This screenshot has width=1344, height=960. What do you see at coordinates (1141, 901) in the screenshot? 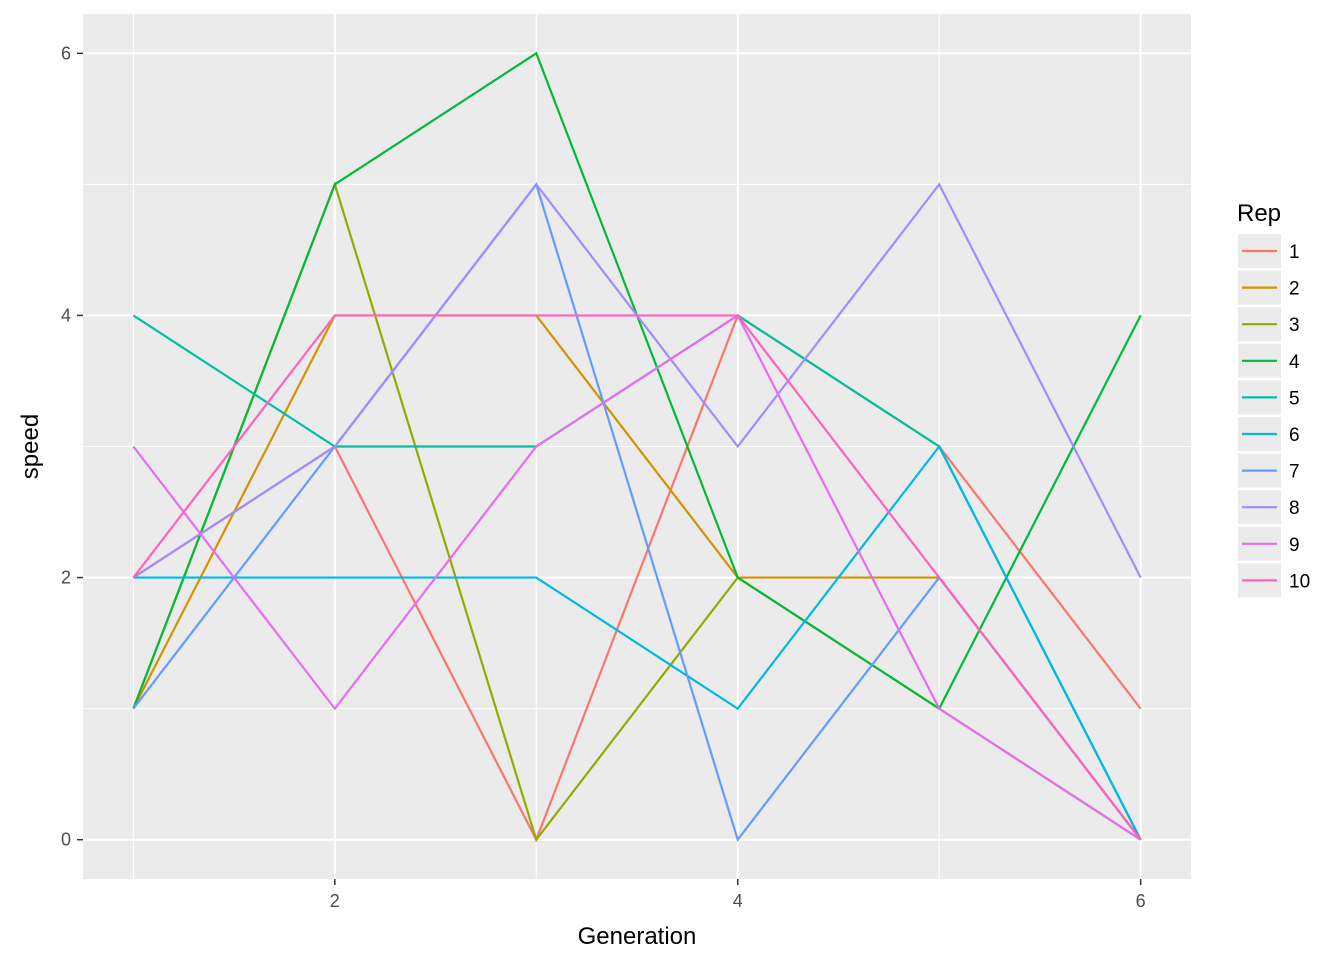
I see `x-tick-label: 6` at bounding box center [1141, 901].